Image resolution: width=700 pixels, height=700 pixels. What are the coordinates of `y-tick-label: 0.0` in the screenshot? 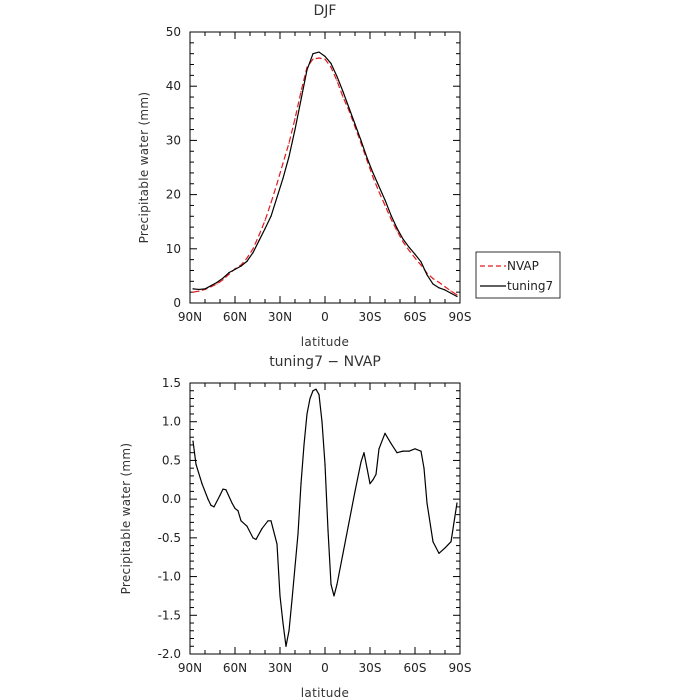 It's located at (171, 499).